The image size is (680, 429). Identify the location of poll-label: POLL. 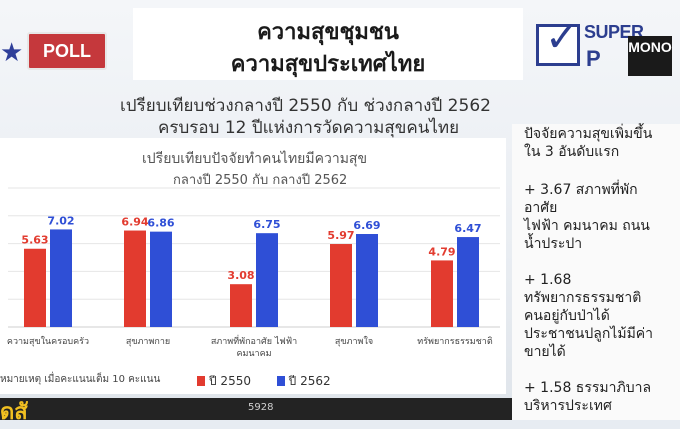
(67, 51).